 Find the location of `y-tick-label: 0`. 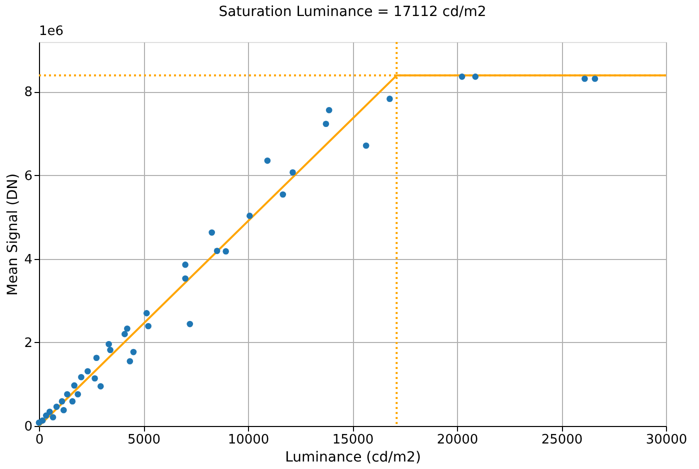

y-tick-label: 0 is located at coordinates (28, 427).